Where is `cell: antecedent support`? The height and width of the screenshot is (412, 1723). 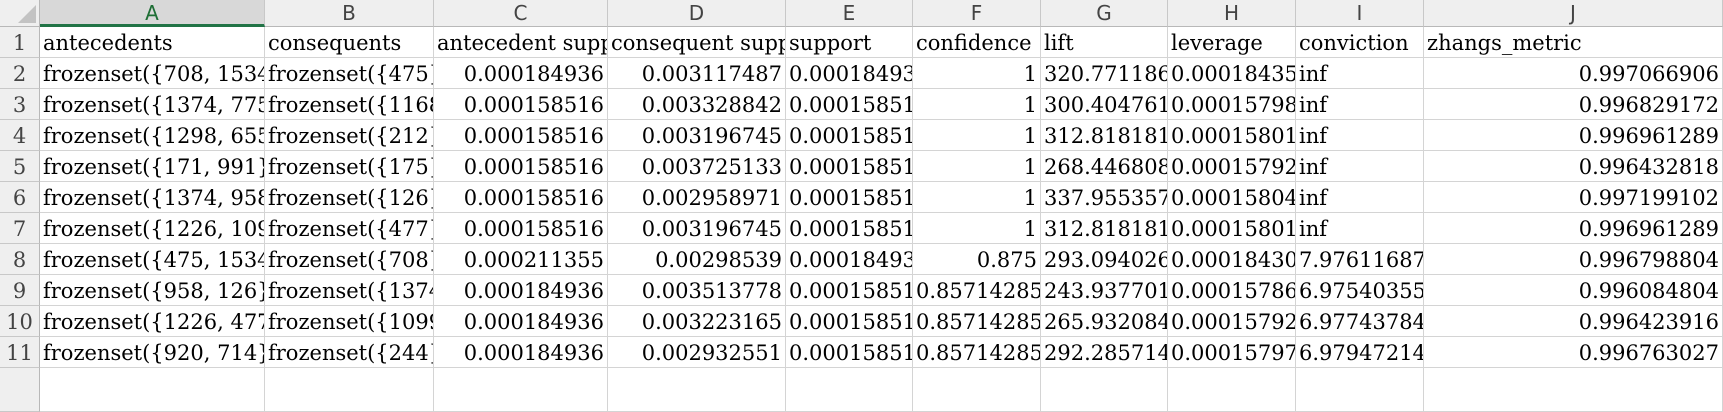 cell: antecedent support is located at coordinates (521, 42).